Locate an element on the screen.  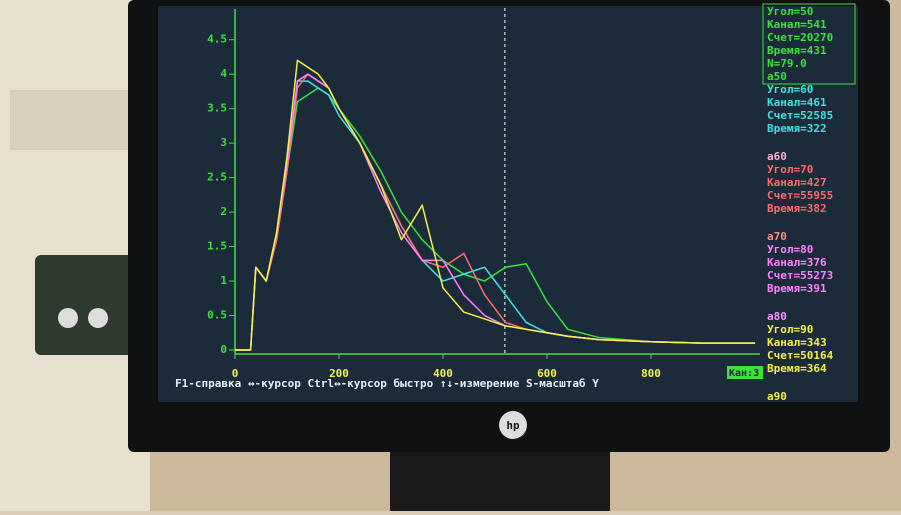
y-tick-label: 4.5 is located at coordinates (217, 39).